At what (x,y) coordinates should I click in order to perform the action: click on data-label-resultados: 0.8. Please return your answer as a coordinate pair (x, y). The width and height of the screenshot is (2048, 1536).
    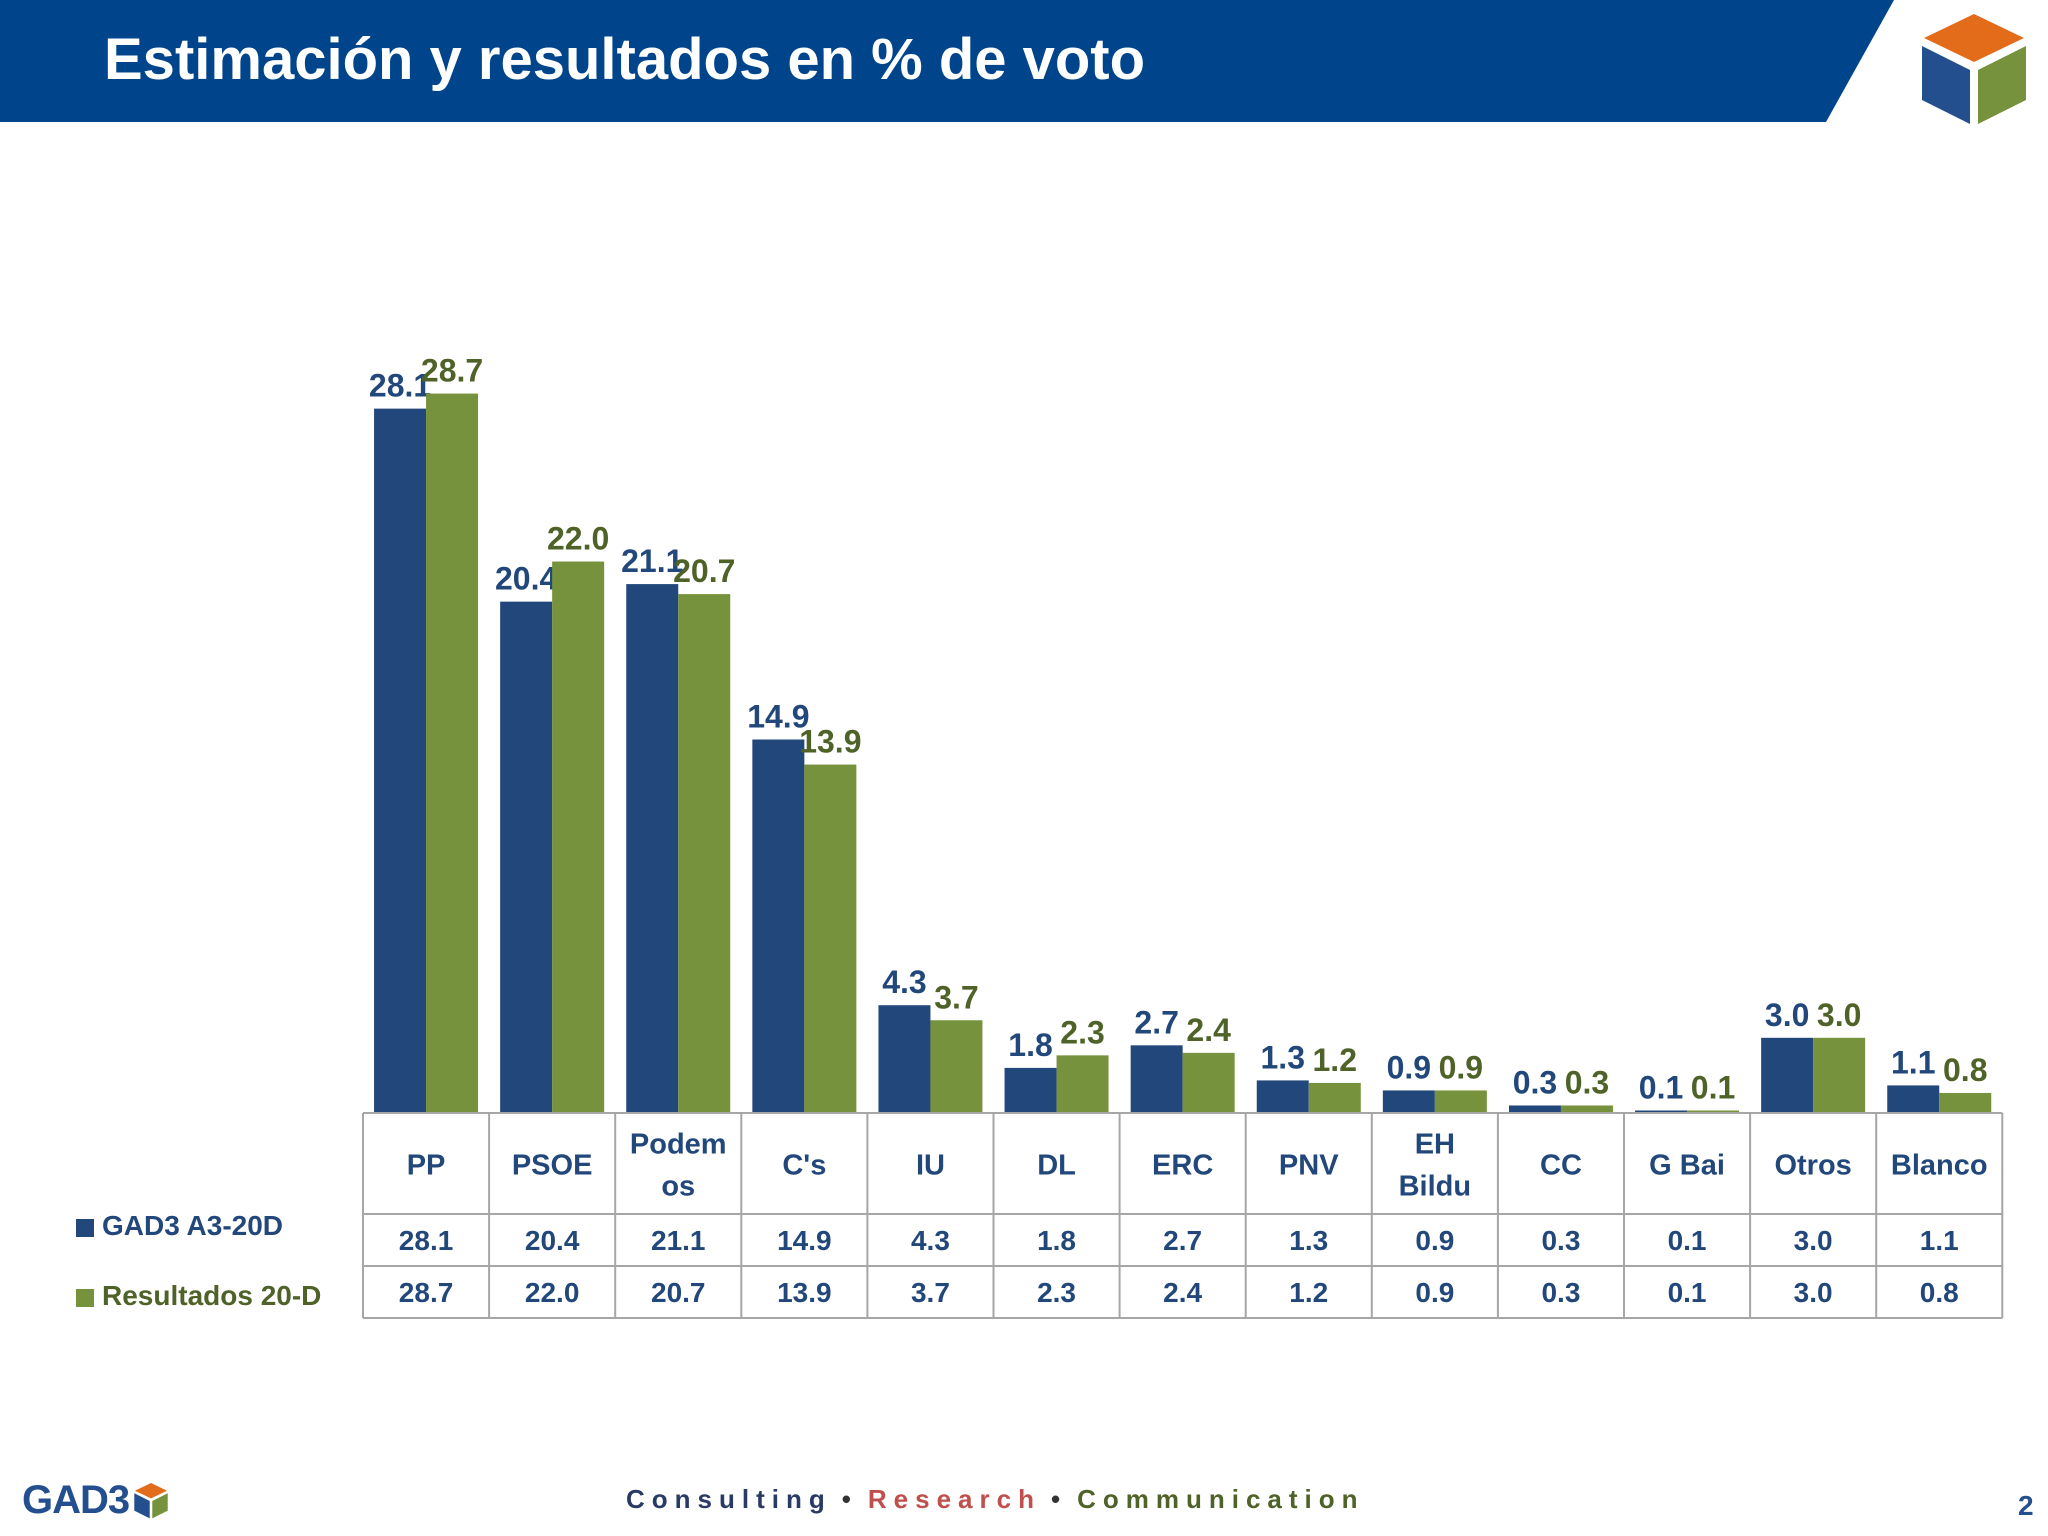
    Looking at the image, I should click on (1965, 1070).